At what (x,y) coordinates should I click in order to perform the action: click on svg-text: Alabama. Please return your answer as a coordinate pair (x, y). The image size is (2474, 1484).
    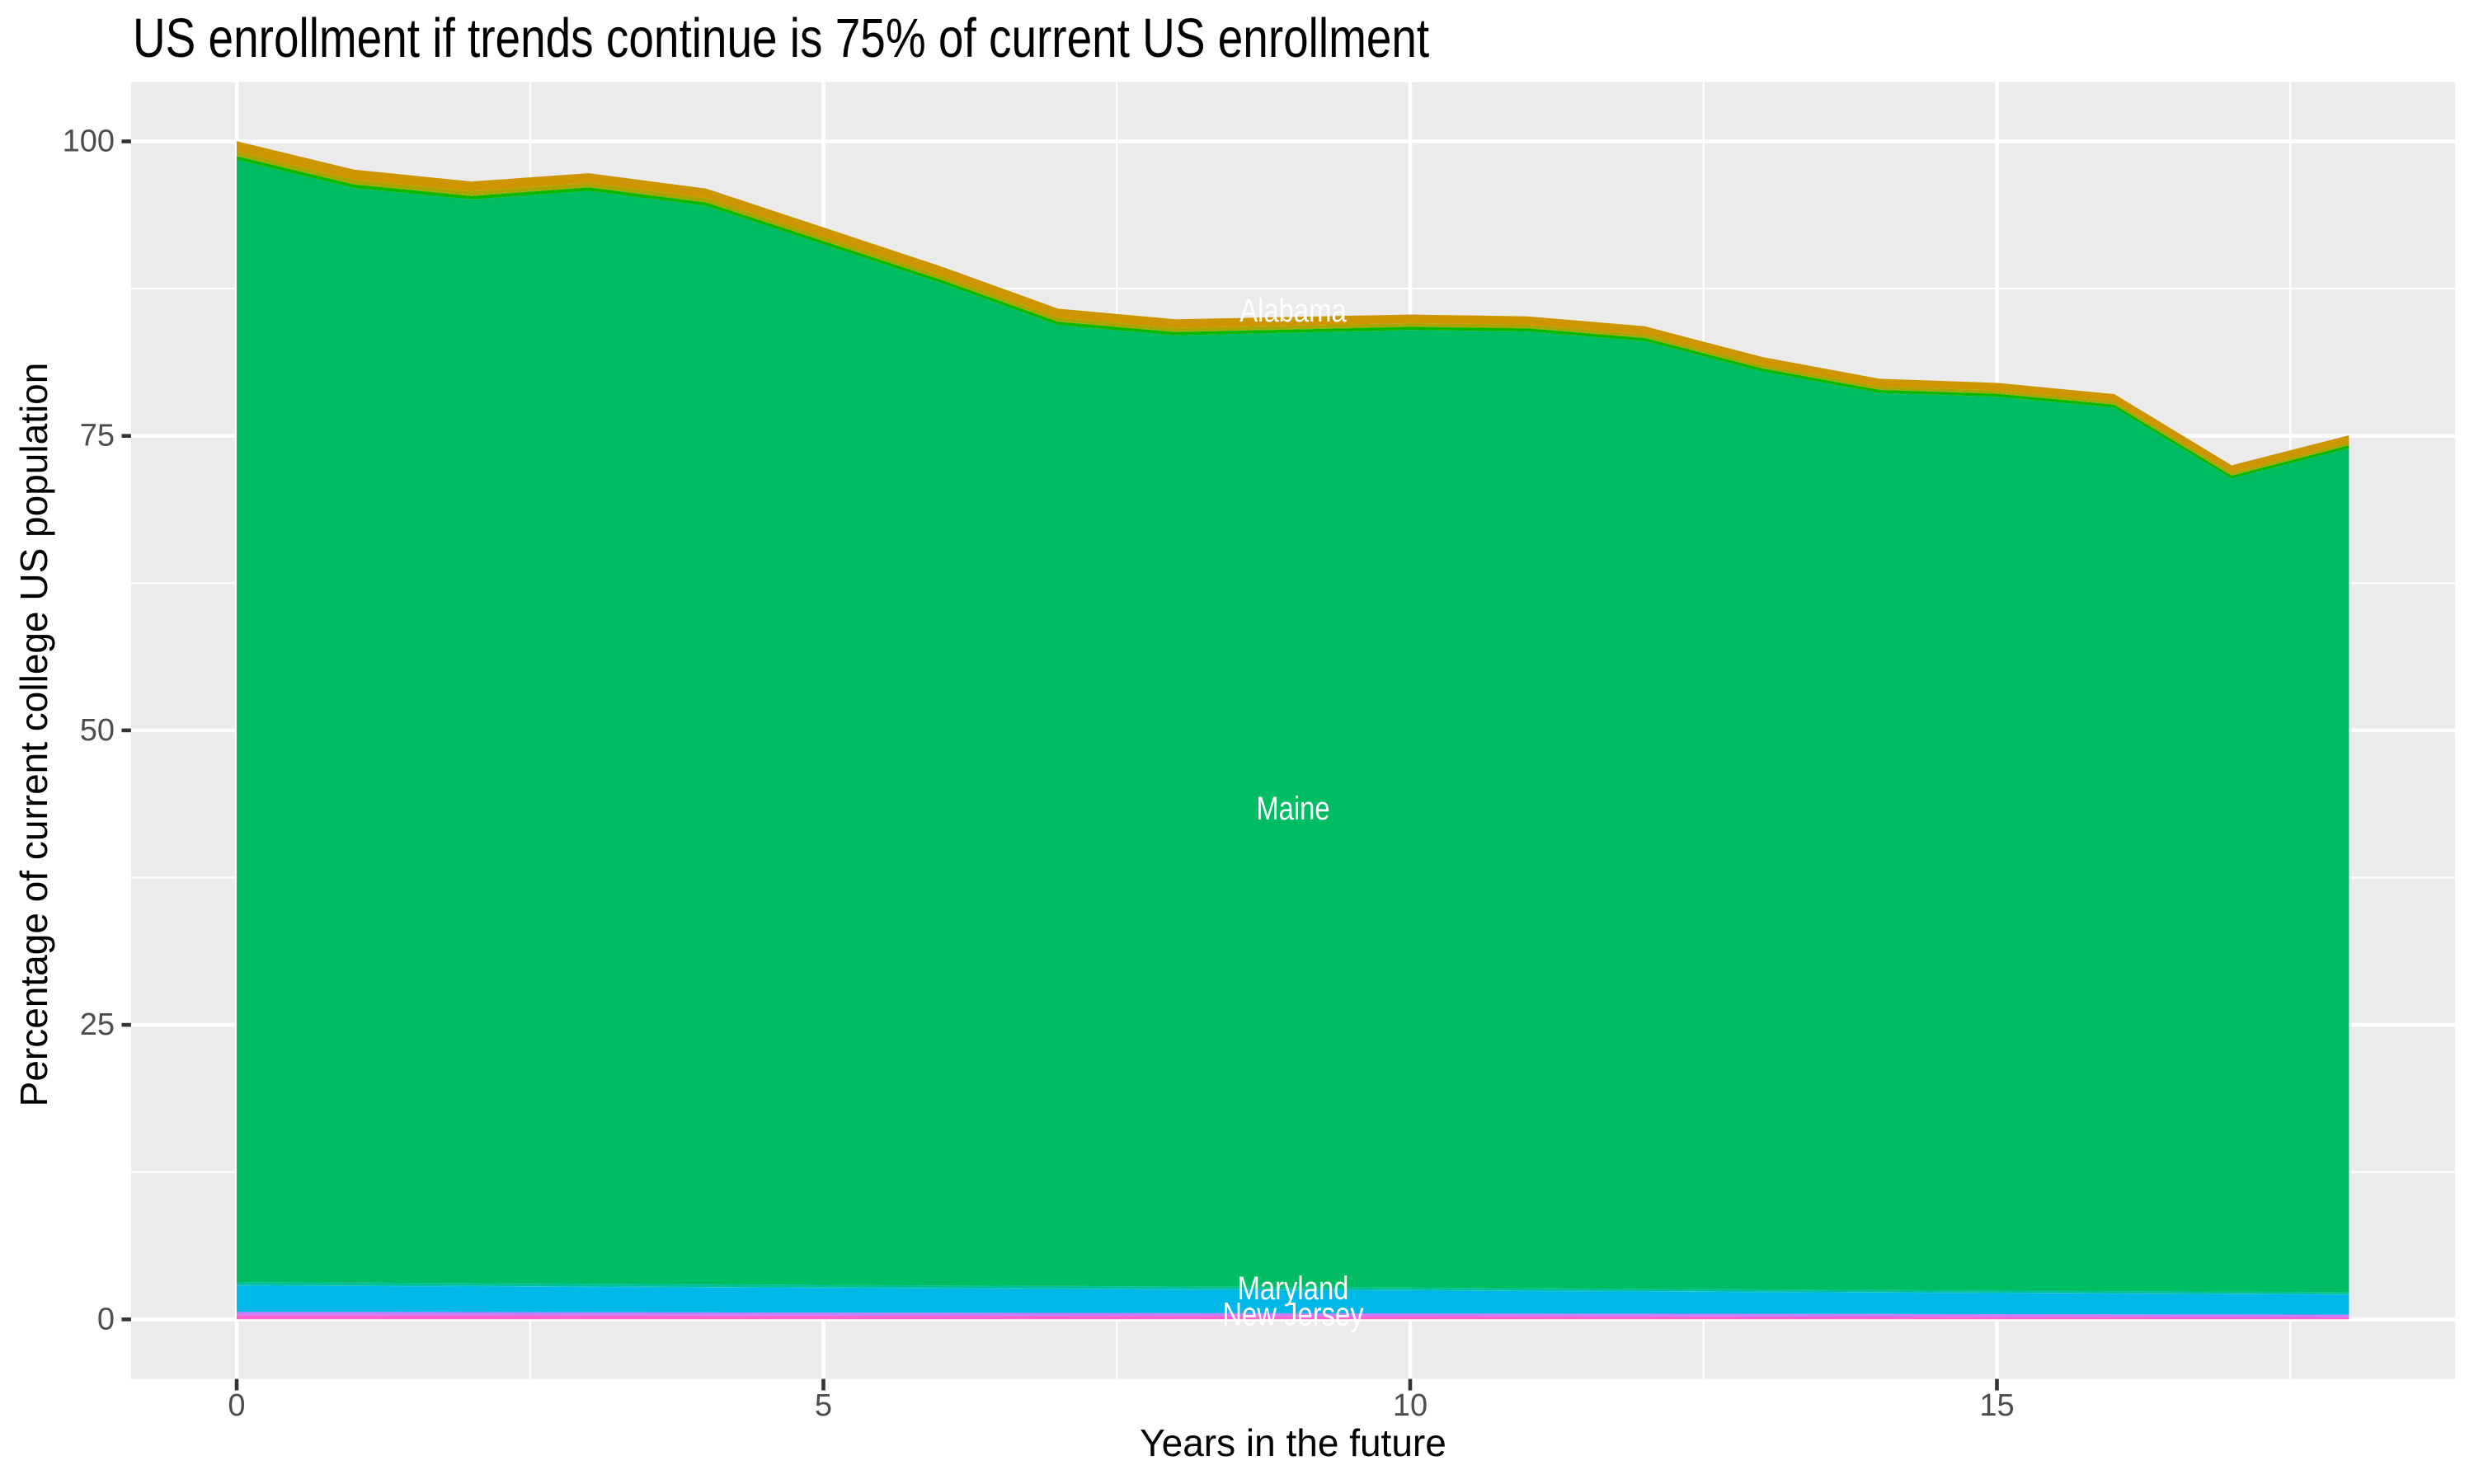
    Looking at the image, I should click on (1293, 310).